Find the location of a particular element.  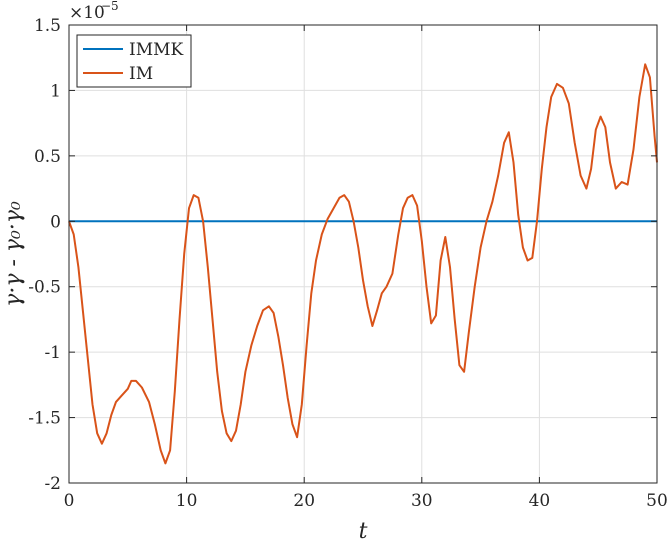

legend-label-im: IM is located at coordinates (141, 74).